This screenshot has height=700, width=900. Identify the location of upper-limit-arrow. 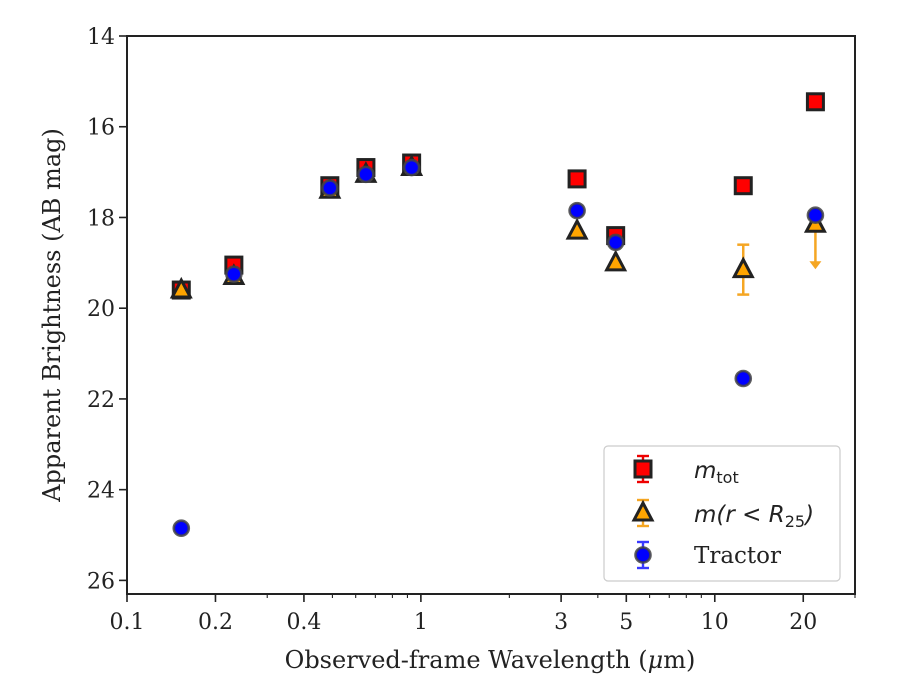
(815, 265).